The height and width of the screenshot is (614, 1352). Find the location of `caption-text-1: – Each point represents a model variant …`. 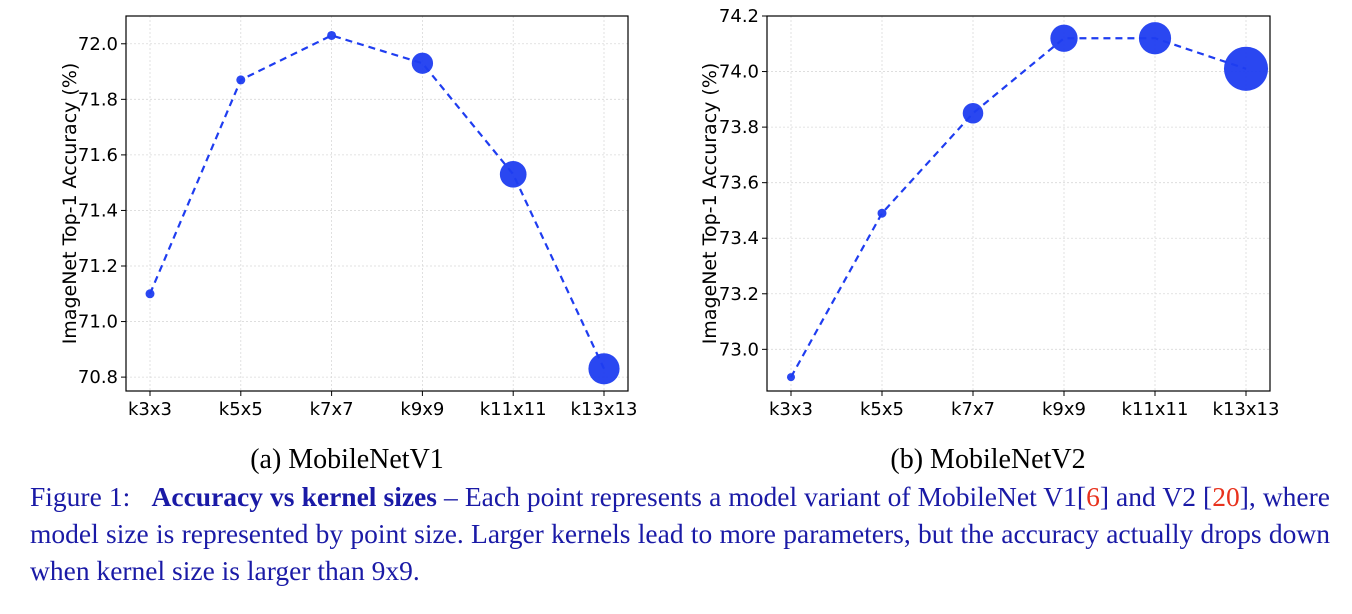

caption-text-1: – Each point represents a model variant … is located at coordinates (761, 496).